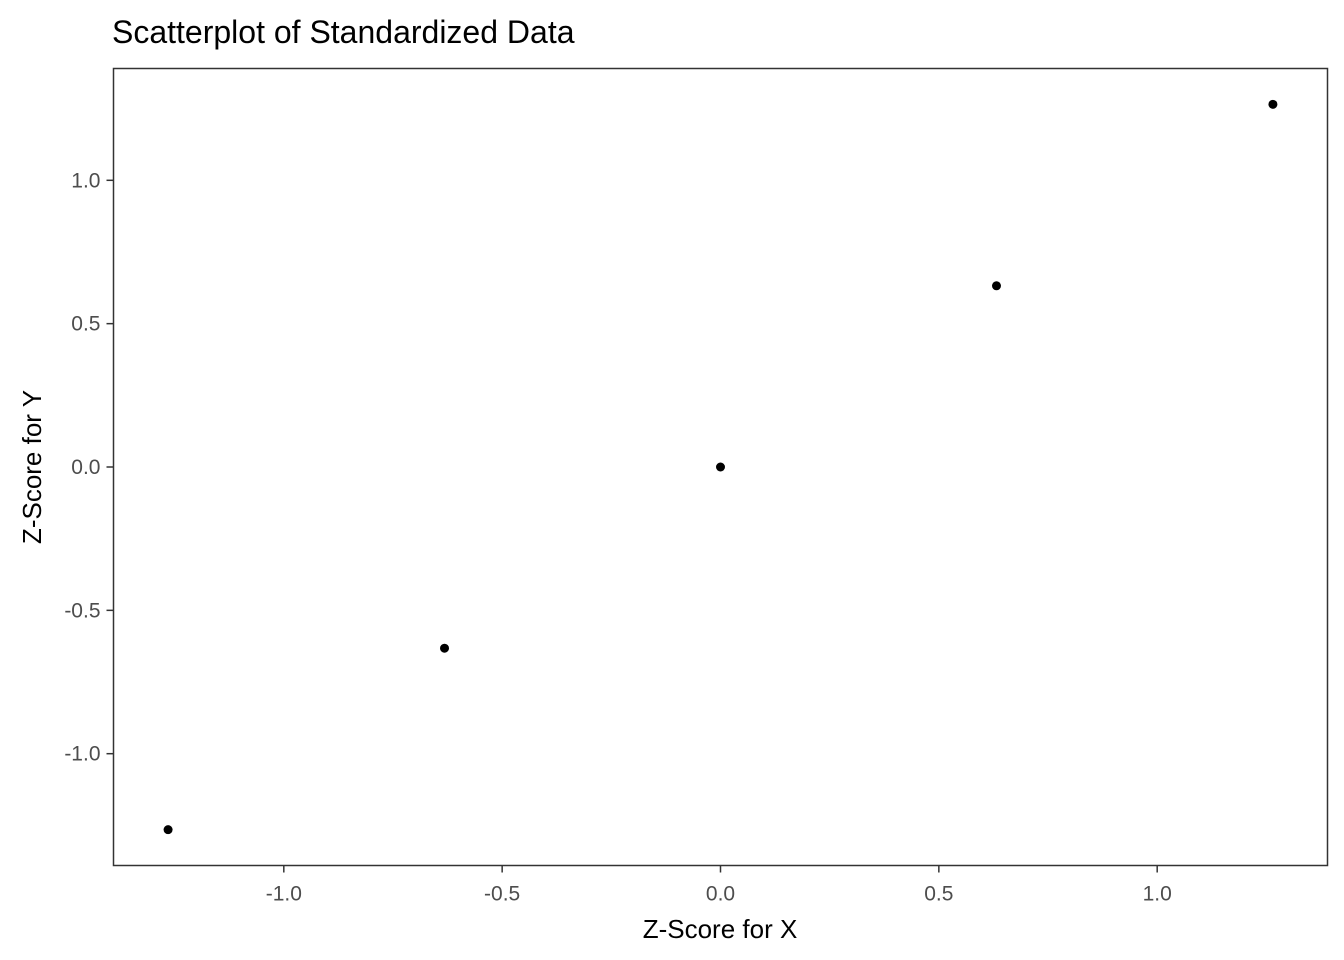  Describe the element at coordinates (32, 467) in the screenshot. I see `y-axis-label: Z-Score for Y` at that location.